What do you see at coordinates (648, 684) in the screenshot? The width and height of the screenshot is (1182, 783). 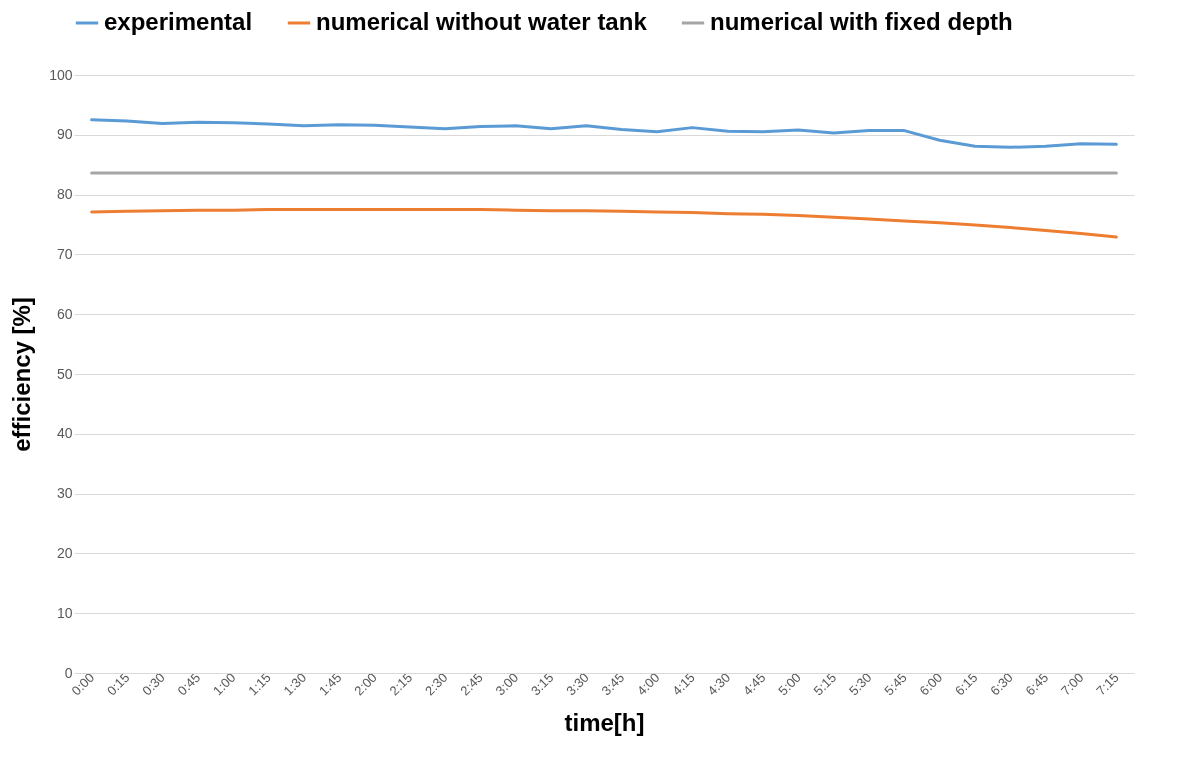 I see `x-tick-label: 4:00` at bounding box center [648, 684].